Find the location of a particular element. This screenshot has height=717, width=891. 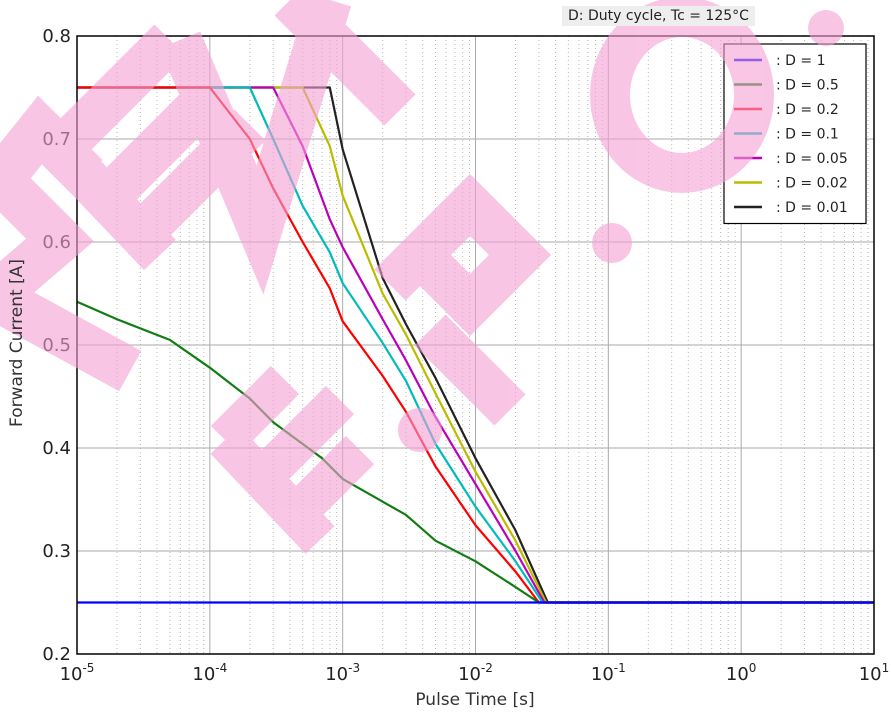

legend-label: : D = 1 is located at coordinates (801, 61).